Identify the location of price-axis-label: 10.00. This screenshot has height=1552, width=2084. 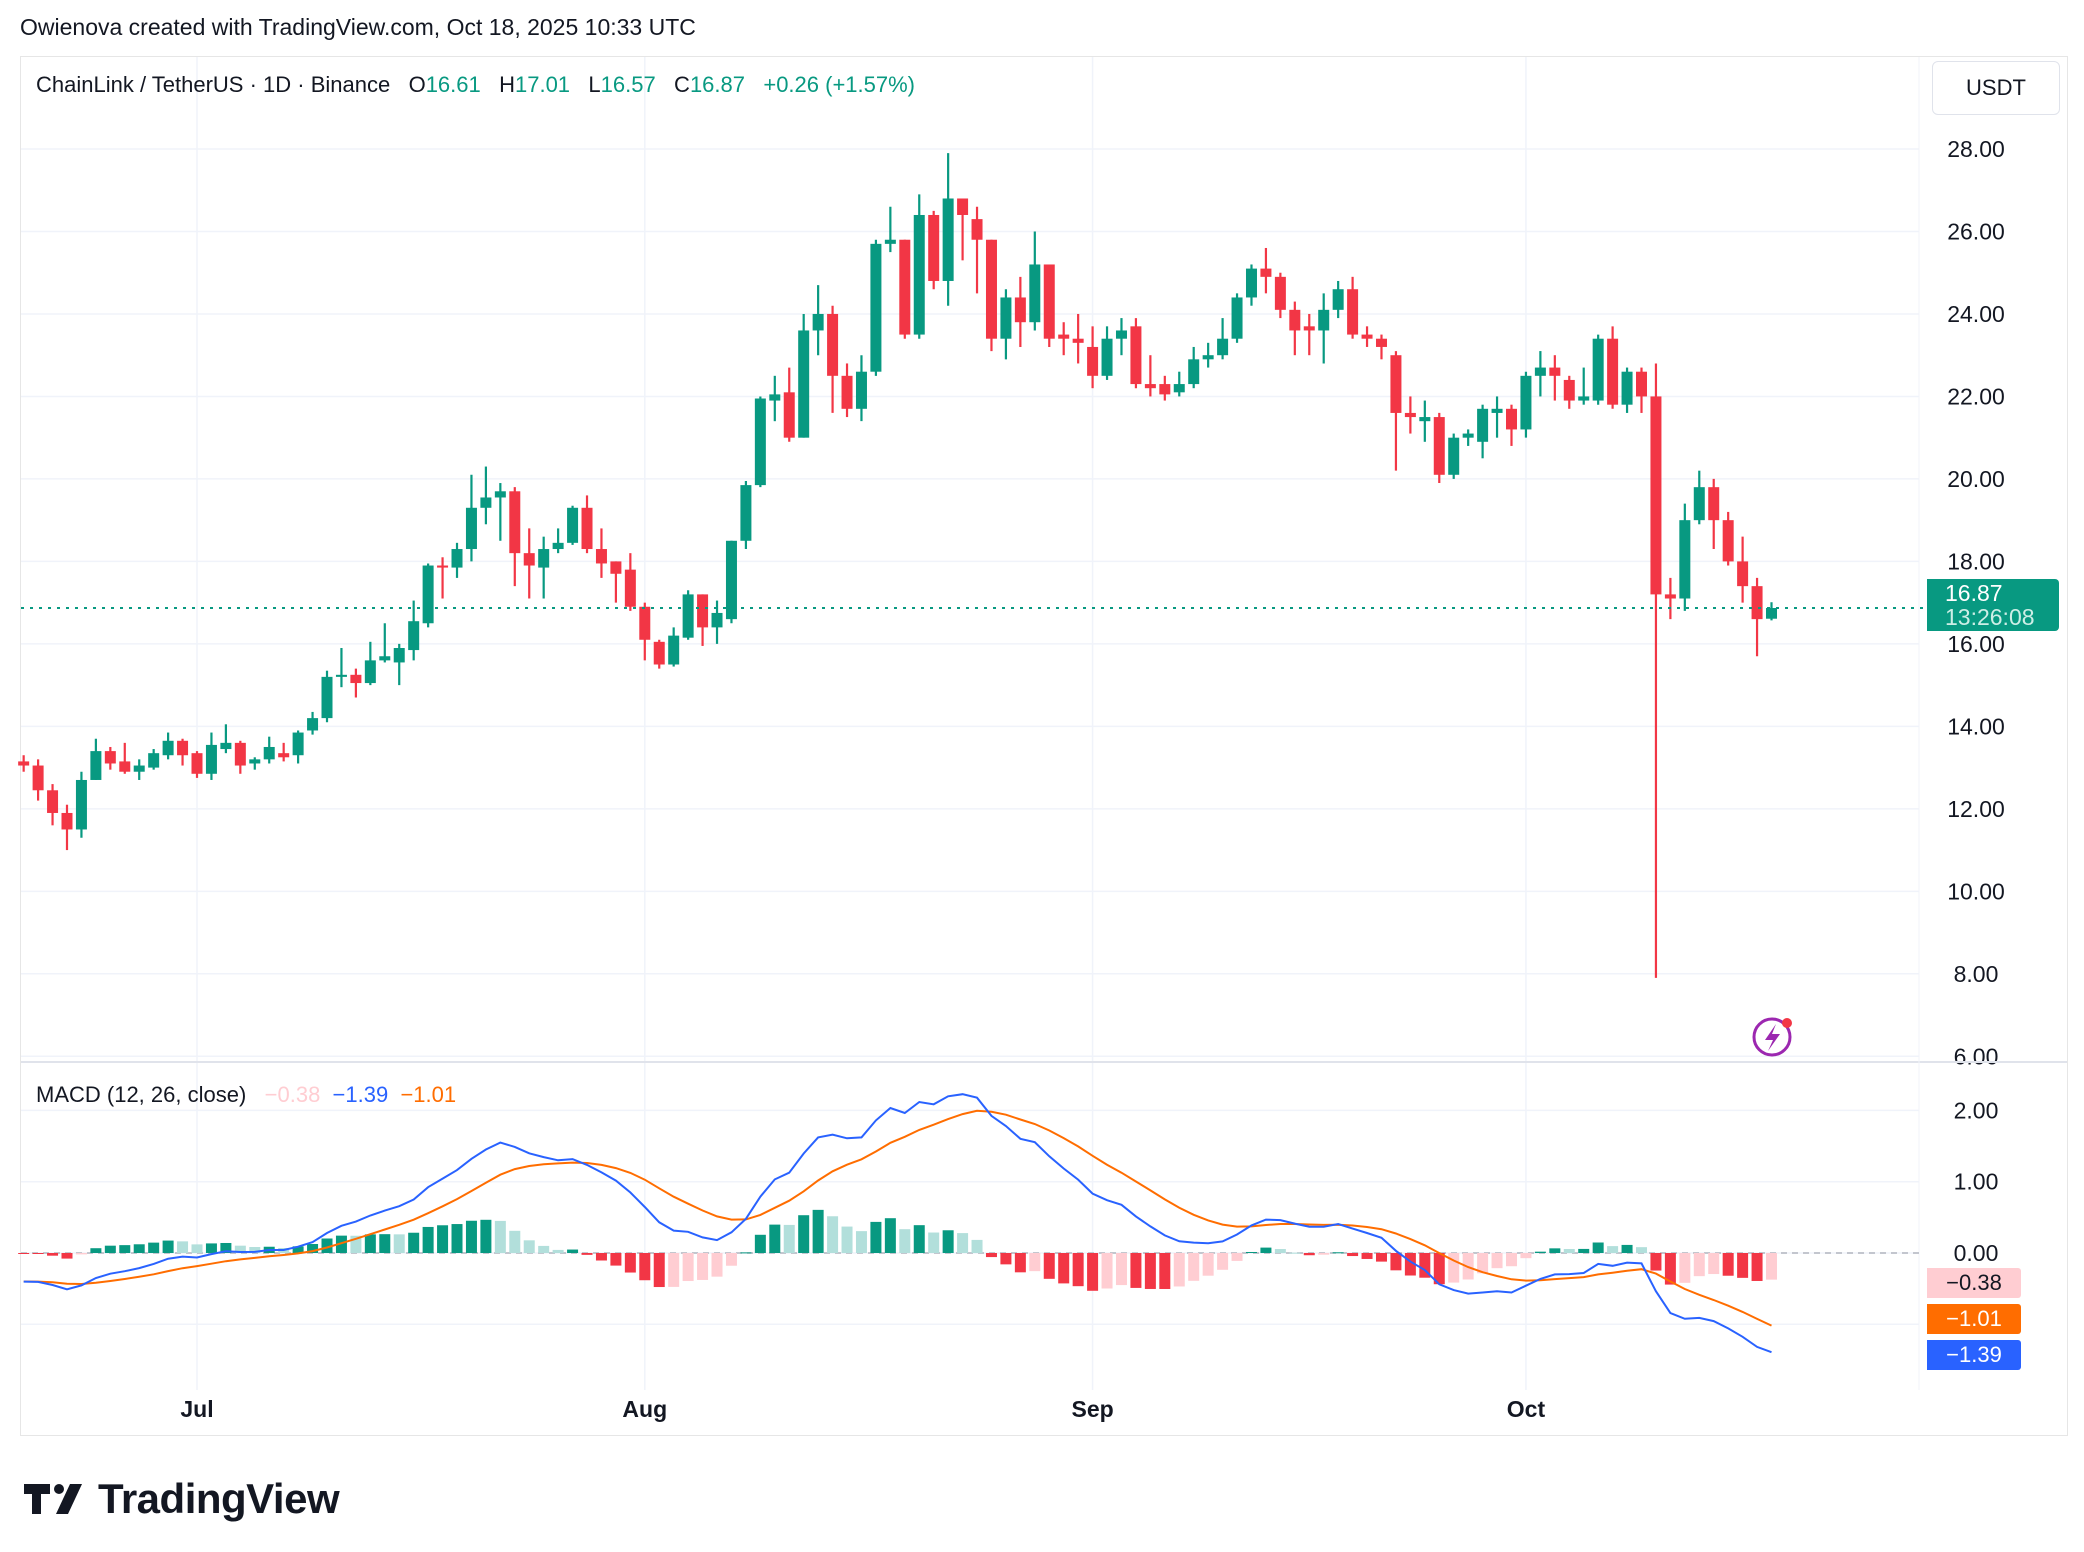
(1976, 891).